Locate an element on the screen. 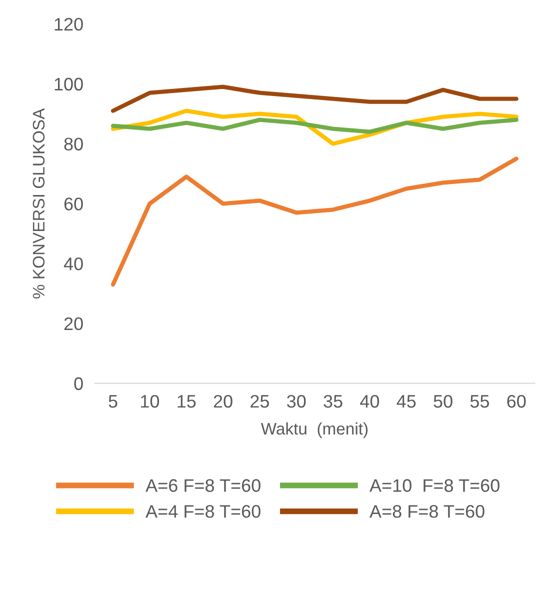 The height and width of the screenshot is (599, 557). legend-label: A=8 F=8 T=60 is located at coordinates (427, 511).